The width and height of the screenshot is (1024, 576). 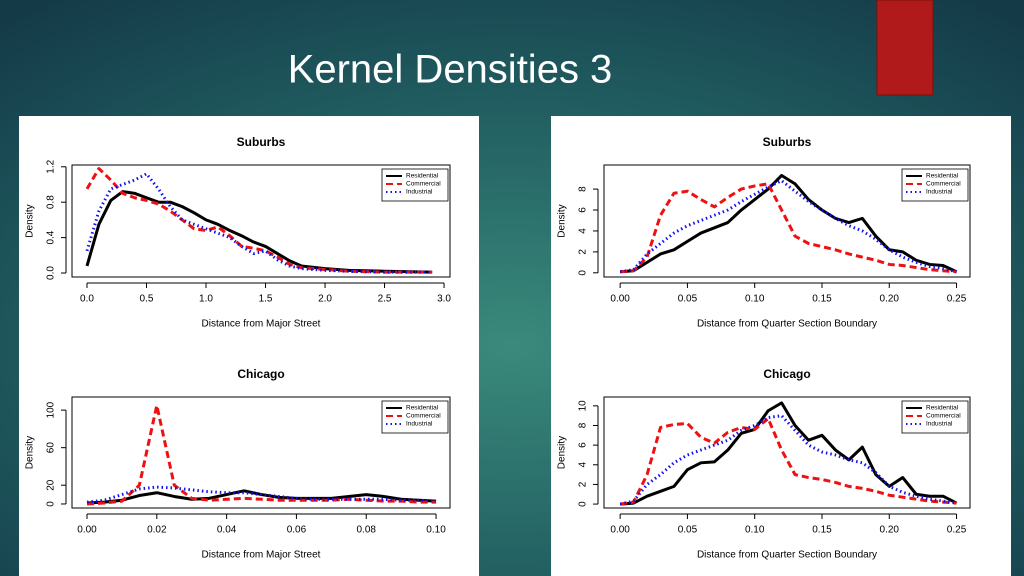 I want to click on x-tick-label: 0.0, so click(x=87, y=299).